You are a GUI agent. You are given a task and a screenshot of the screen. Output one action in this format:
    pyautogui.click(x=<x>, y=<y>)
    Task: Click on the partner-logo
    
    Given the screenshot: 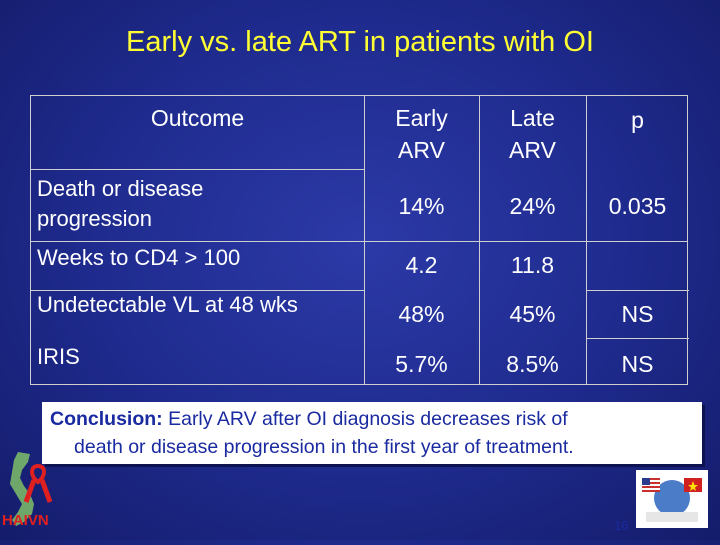 What is the action you would take?
    pyautogui.click(x=672, y=499)
    